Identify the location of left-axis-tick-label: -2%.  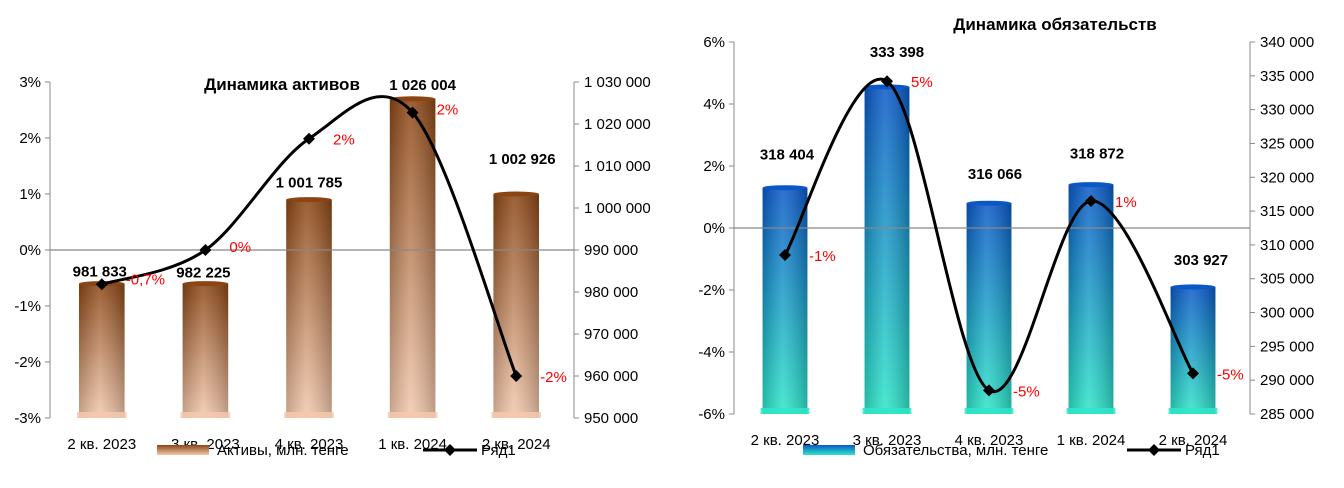
(711, 290).